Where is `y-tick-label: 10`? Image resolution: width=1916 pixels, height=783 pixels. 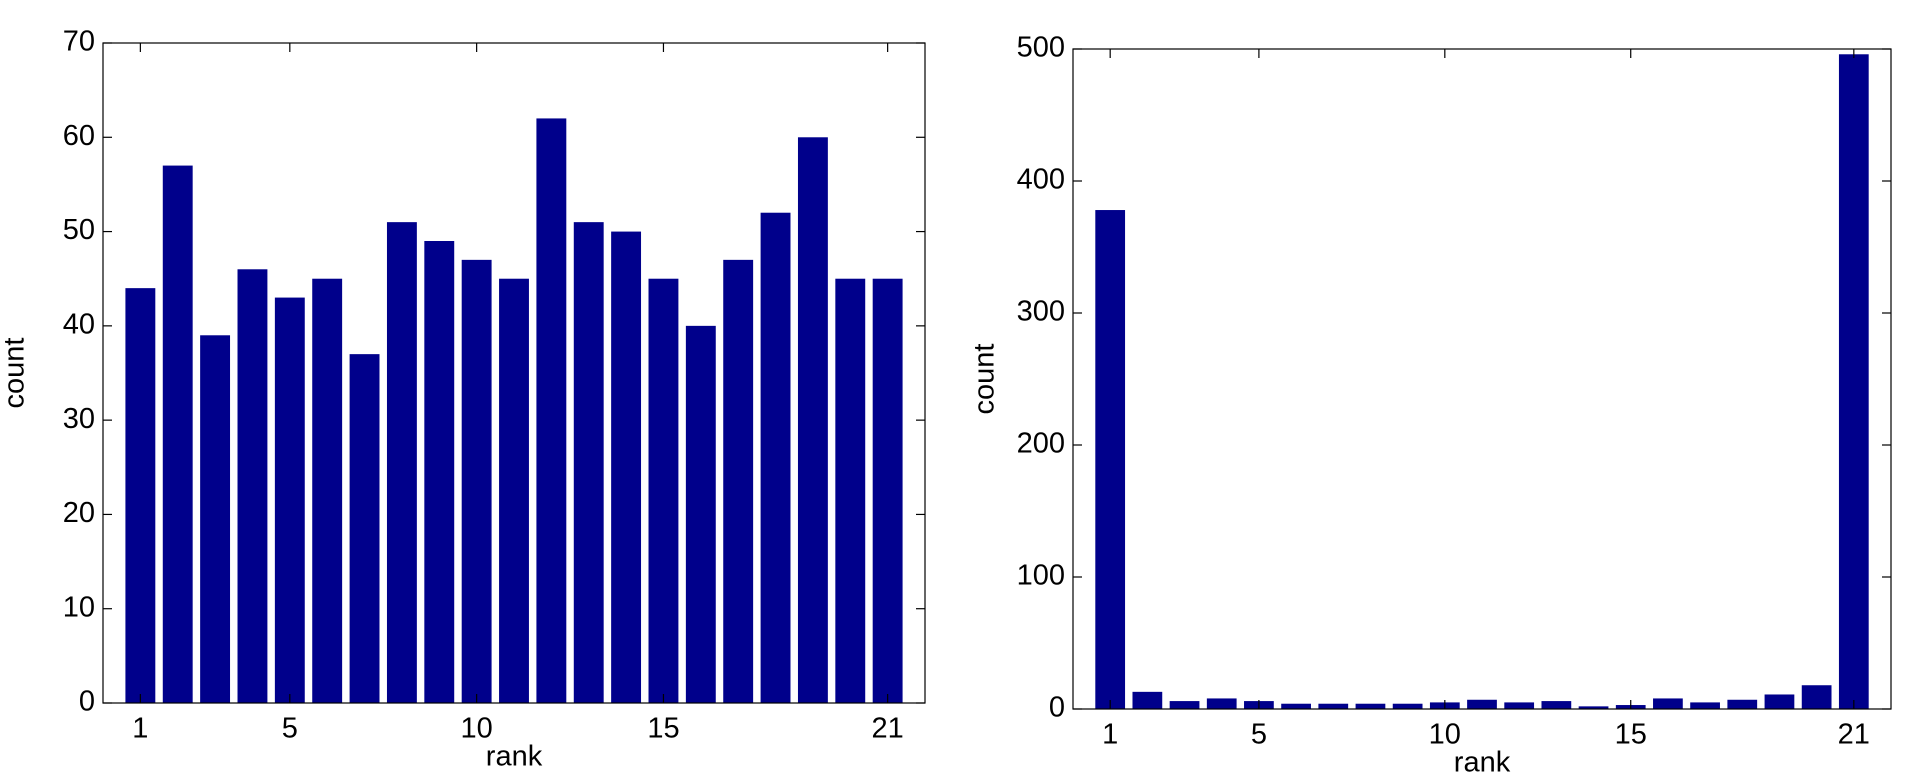
y-tick-label: 10 is located at coordinates (79, 607).